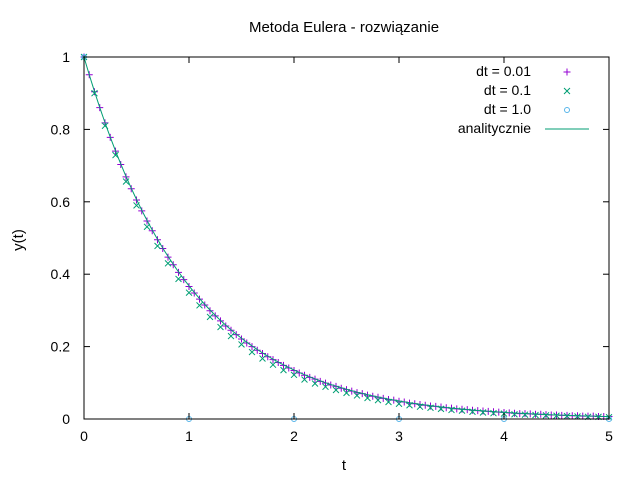  What do you see at coordinates (294, 436) in the screenshot?
I see `x-tick-label: 2` at bounding box center [294, 436].